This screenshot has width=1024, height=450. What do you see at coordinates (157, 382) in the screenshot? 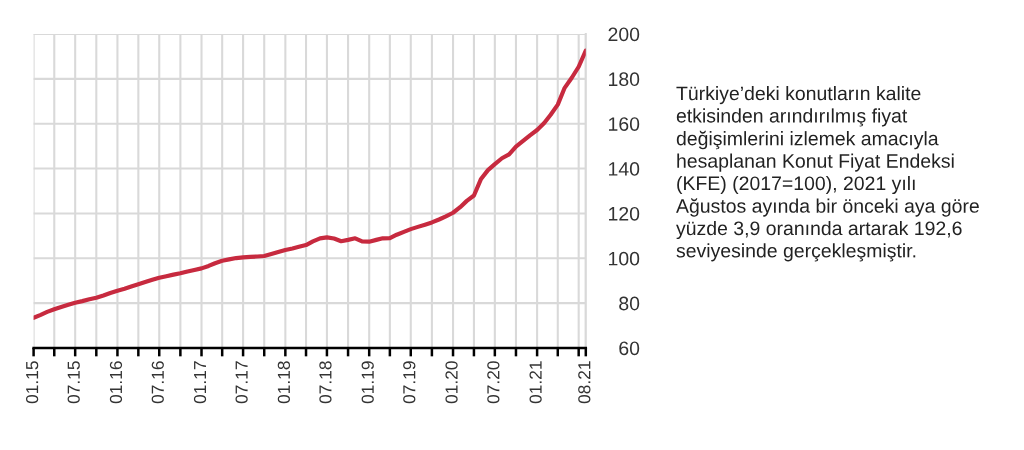
I see `x-tick-label: 07.16` at bounding box center [157, 382].